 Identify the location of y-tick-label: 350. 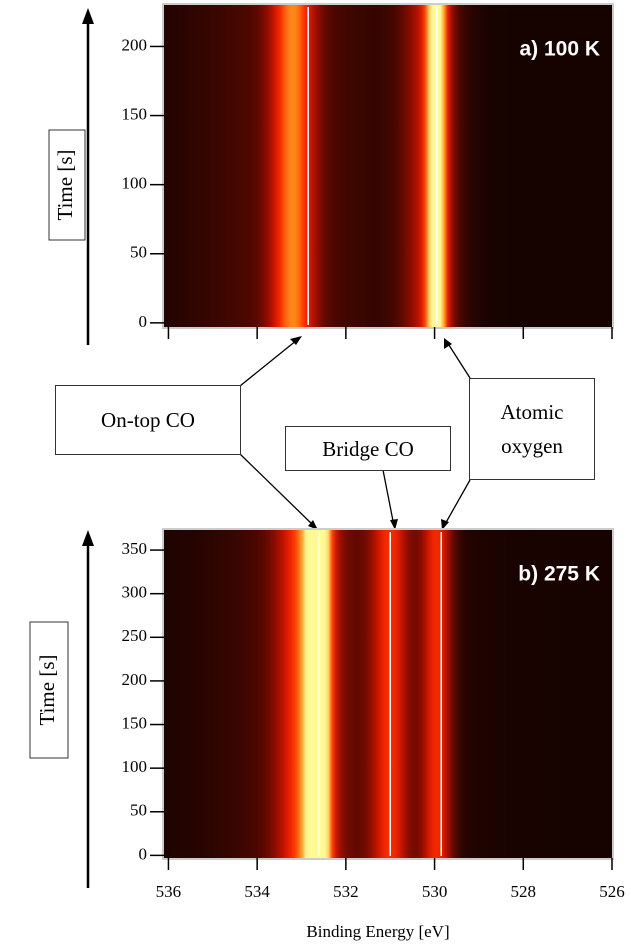
(135, 548).